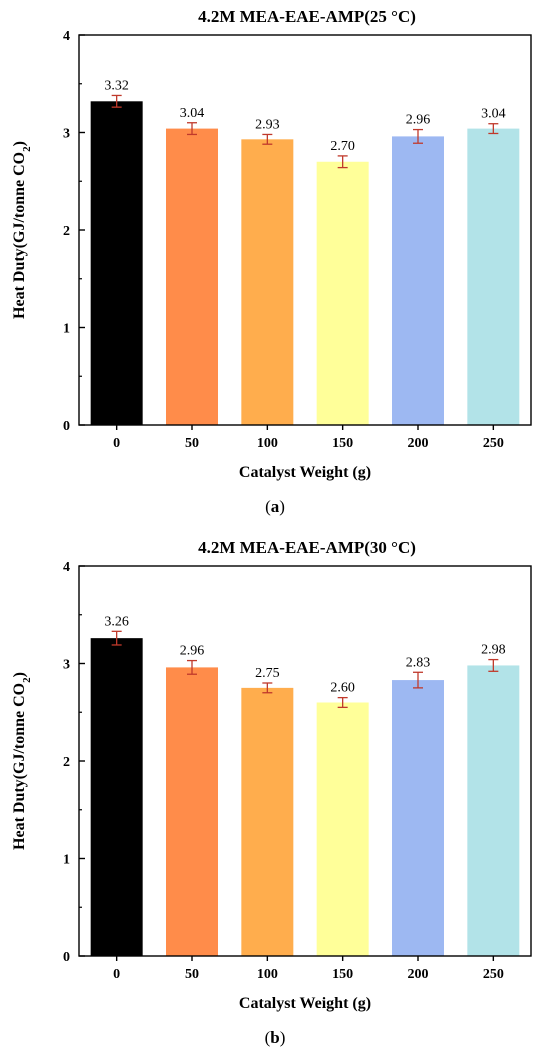 The image size is (550, 1062). What do you see at coordinates (418, 662) in the screenshot?
I see `data-label-200: 2.83` at bounding box center [418, 662].